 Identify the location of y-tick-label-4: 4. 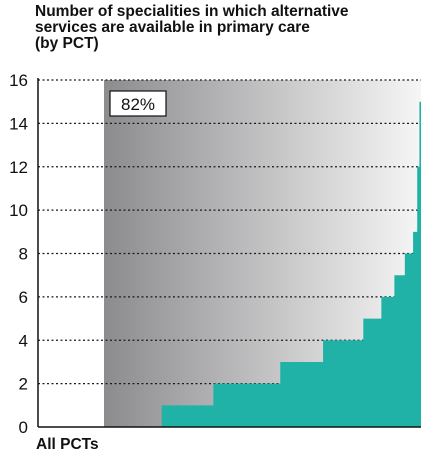
(23, 340).